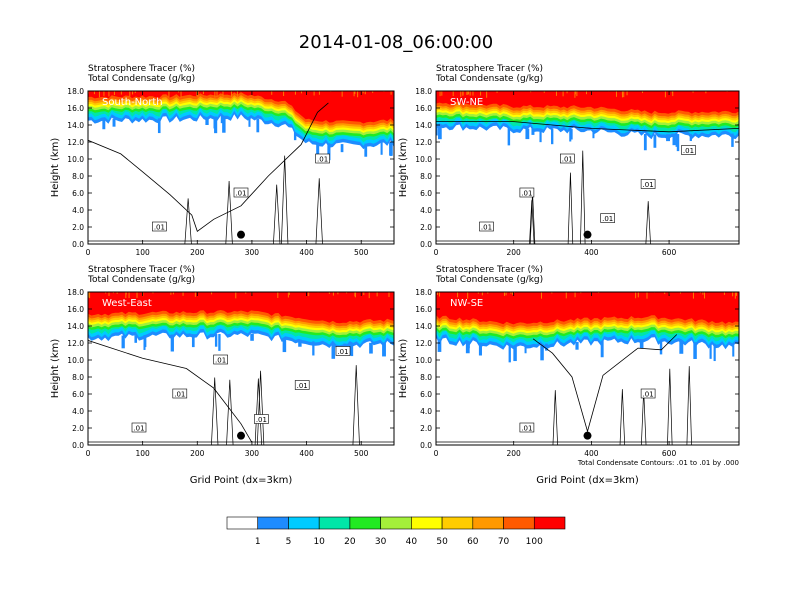  What do you see at coordinates (669, 453) in the screenshot?
I see `x-tick-label: 600` at bounding box center [669, 453].